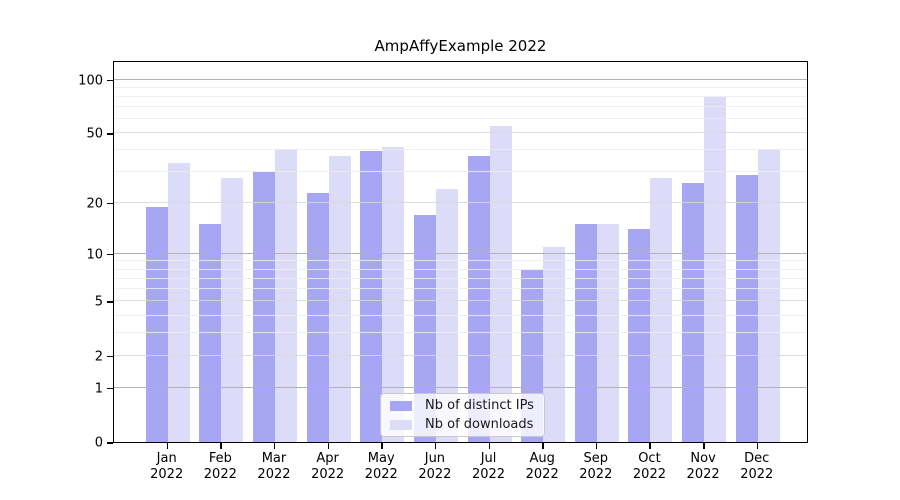 This screenshot has height=500, width=900. I want to click on x-tick-label: Oct 2022, so click(649, 466).